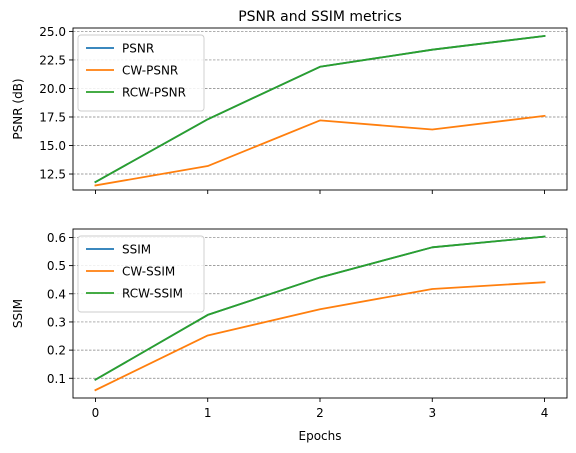 The height and width of the screenshot is (453, 576). Describe the element at coordinates (320, 413) in the screenshot. I see `x-tick-label: 2` at that location.